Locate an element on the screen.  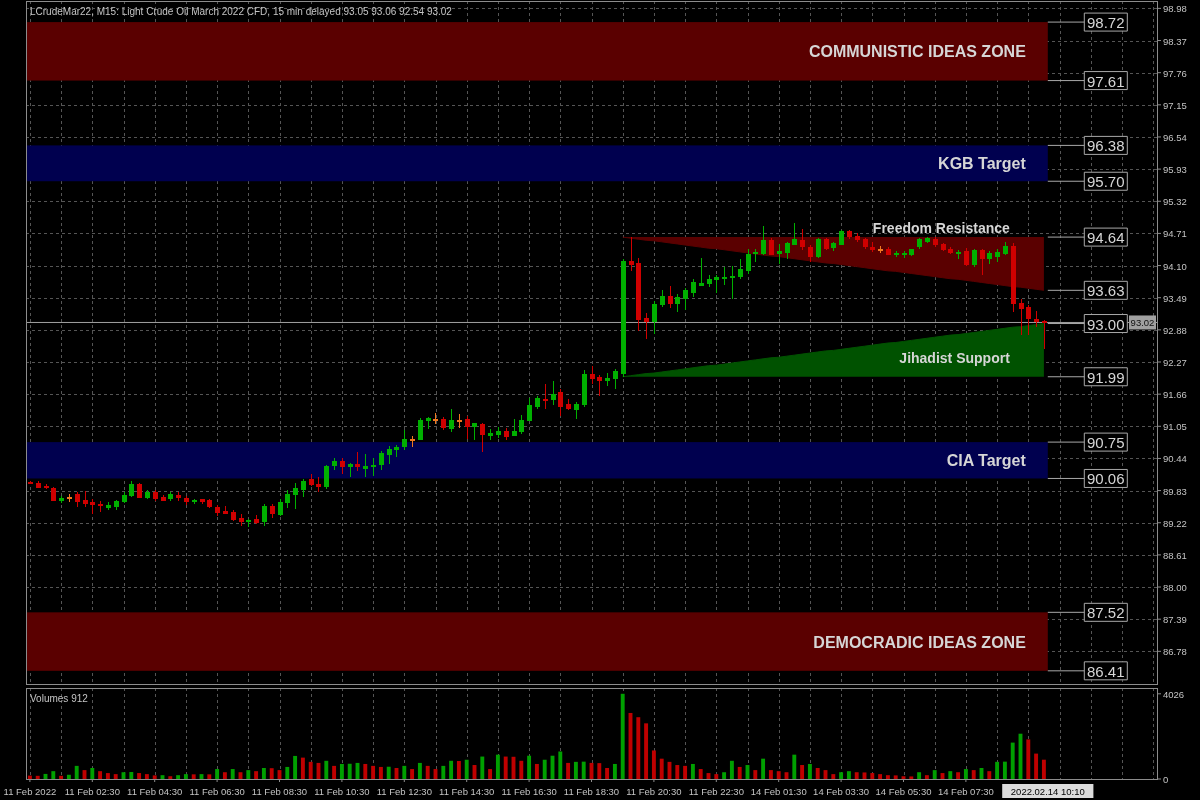
y2-tick-label: 91.99 is located at coordinates (1106, 377).